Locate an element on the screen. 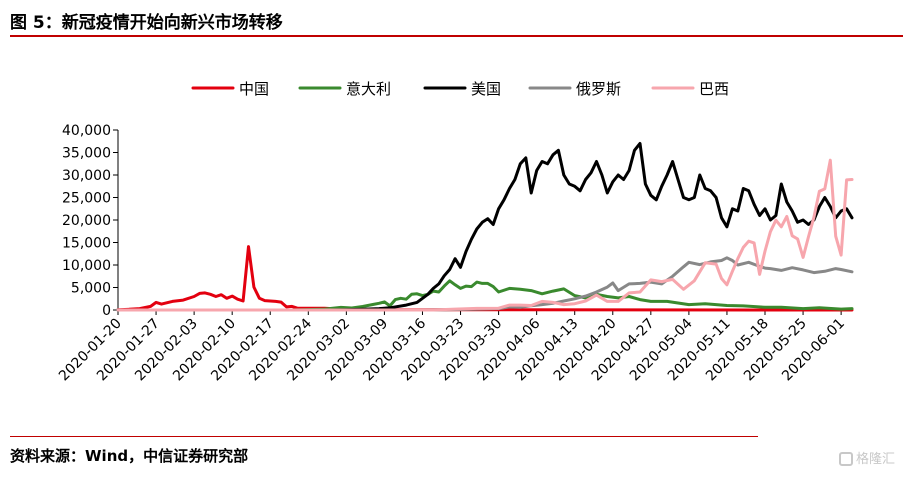  footer-divider is located at coordinates (384, 436).